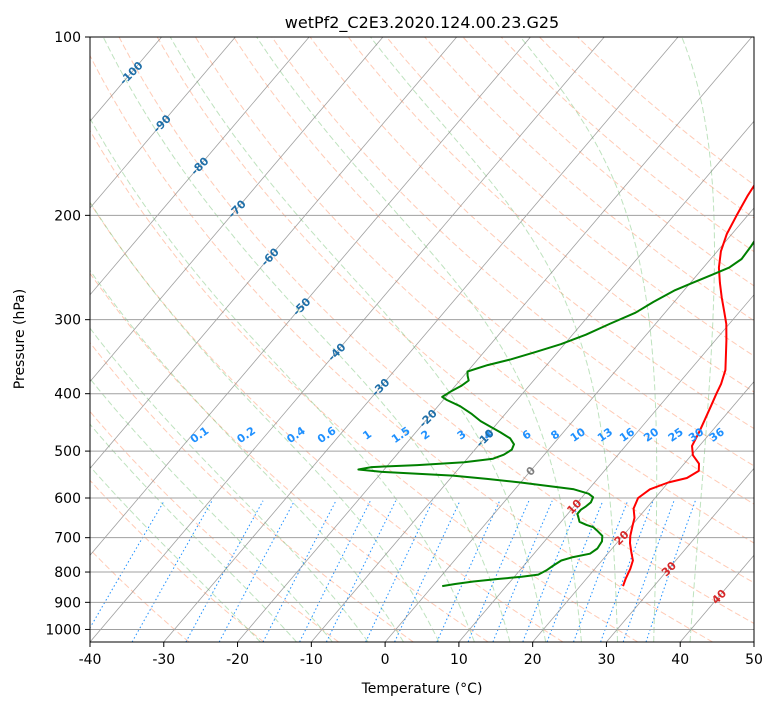  I want to click on y-tick-label: 900, so click(67, 603).